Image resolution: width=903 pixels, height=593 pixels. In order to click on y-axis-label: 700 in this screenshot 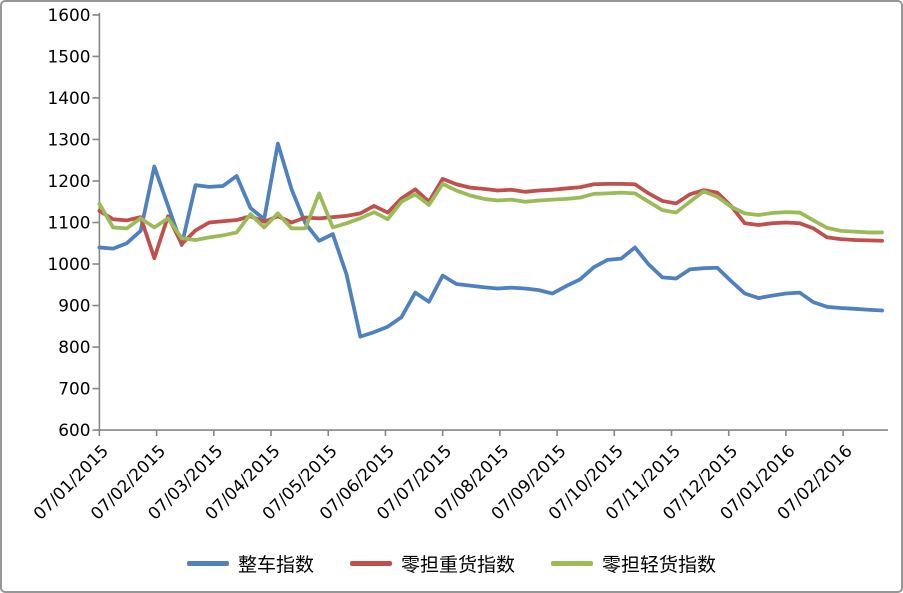, I will do `click(74, 389)`.